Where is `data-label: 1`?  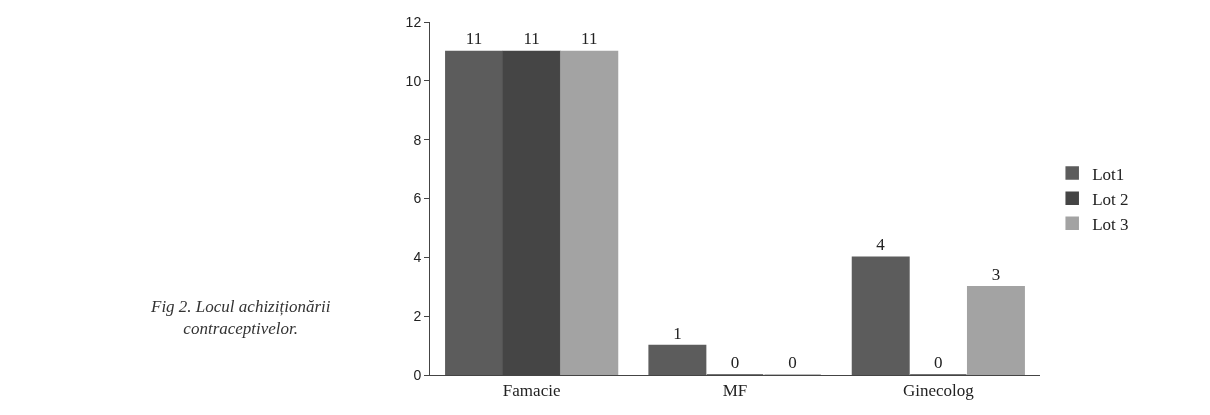 data-label: 1 is located at coordinates (677, 333).